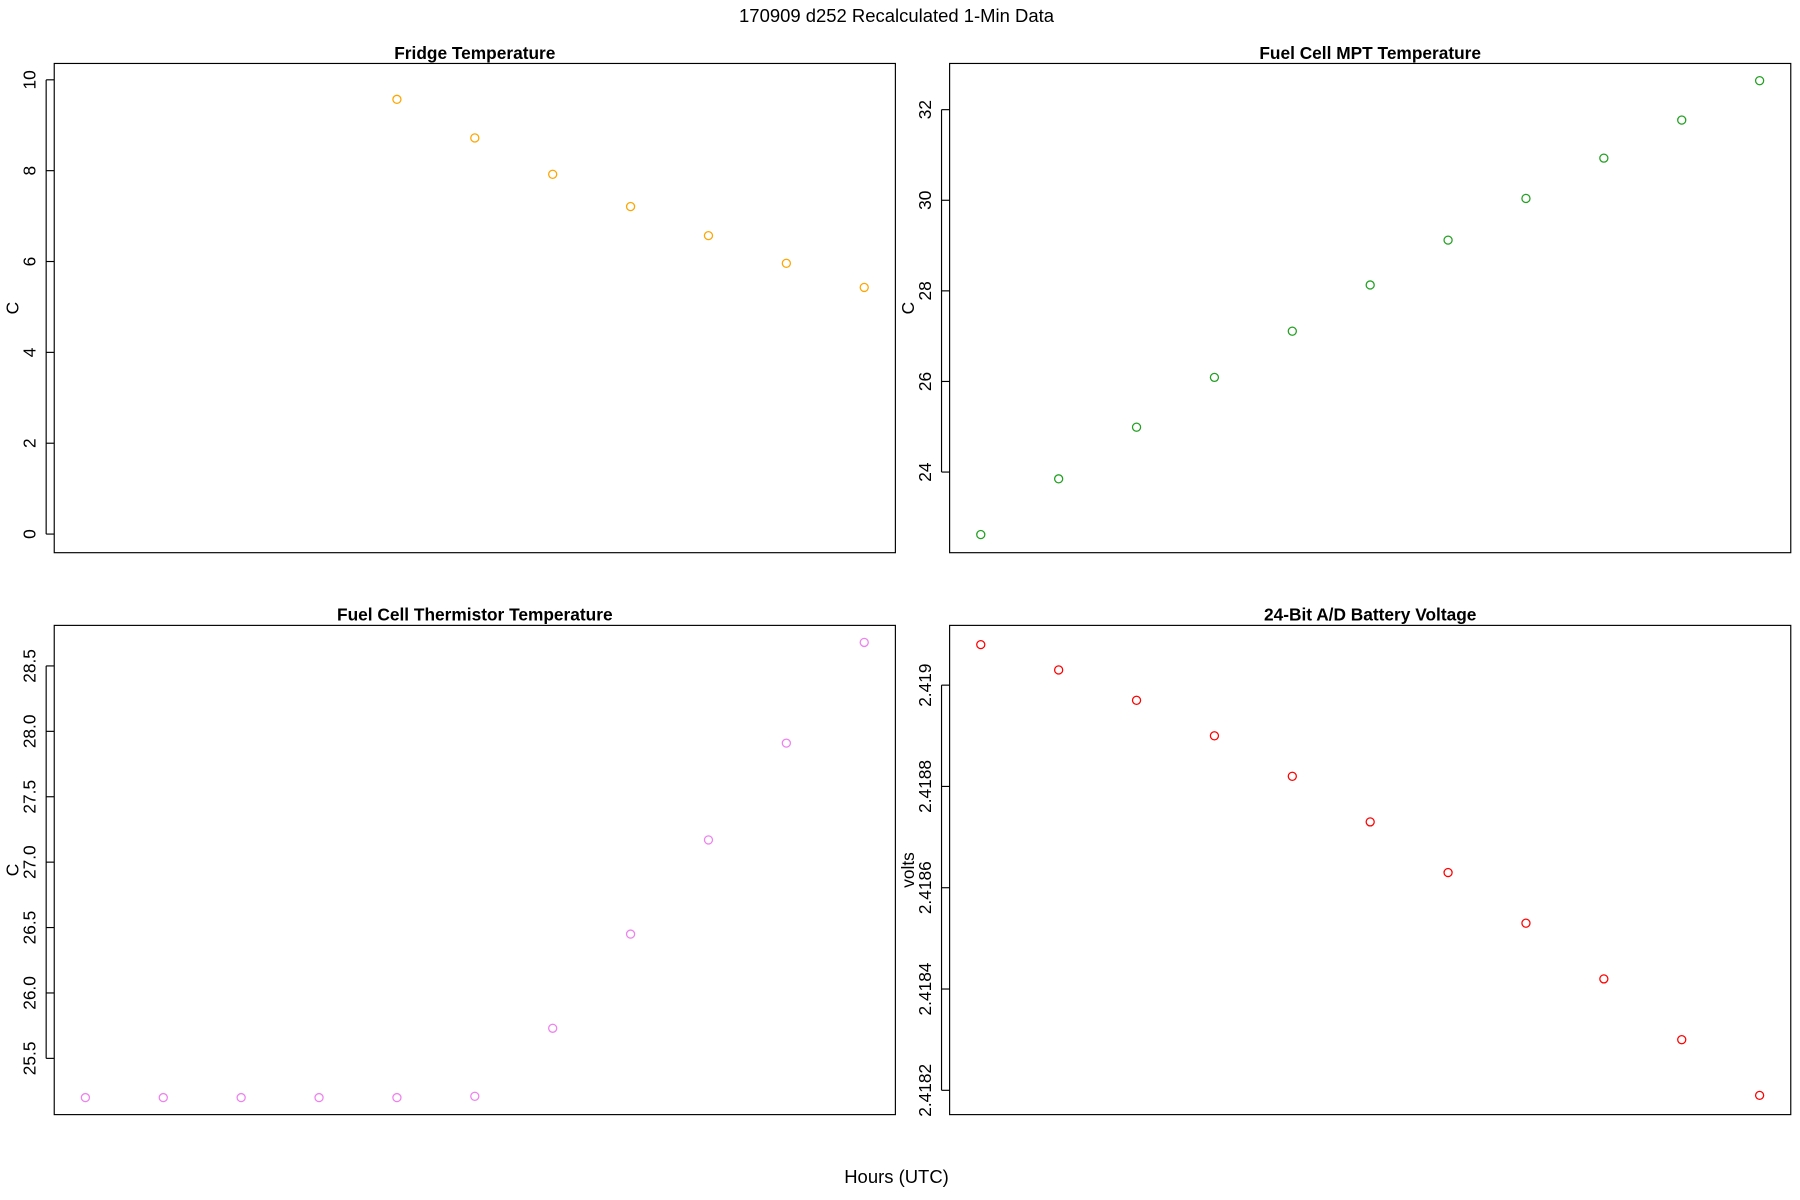  I want to click on page-title: 170909 d252 Recalculated 1-Min Data, so click(897, 15).